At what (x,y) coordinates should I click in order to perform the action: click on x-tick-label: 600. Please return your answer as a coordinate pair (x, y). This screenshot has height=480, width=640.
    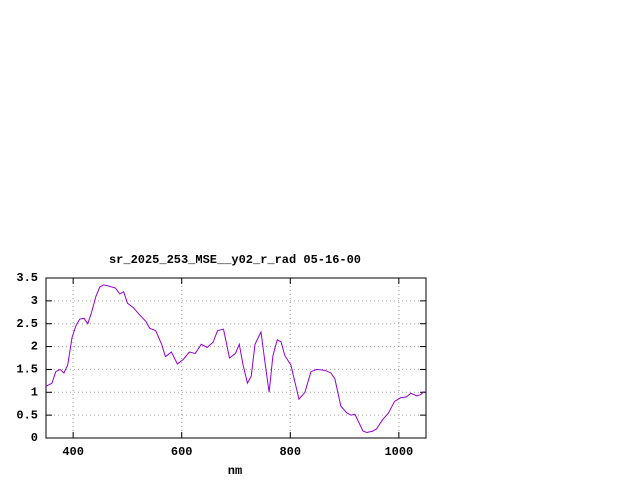
    Looking at the image, I should click on (182, 452).